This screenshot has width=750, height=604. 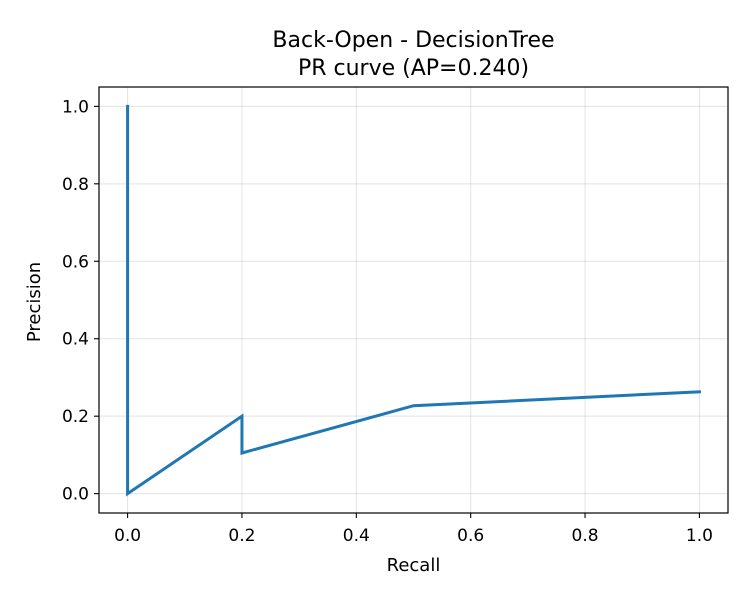 I want to click on x-axis-label: Recall, so click(x=414, y=565).